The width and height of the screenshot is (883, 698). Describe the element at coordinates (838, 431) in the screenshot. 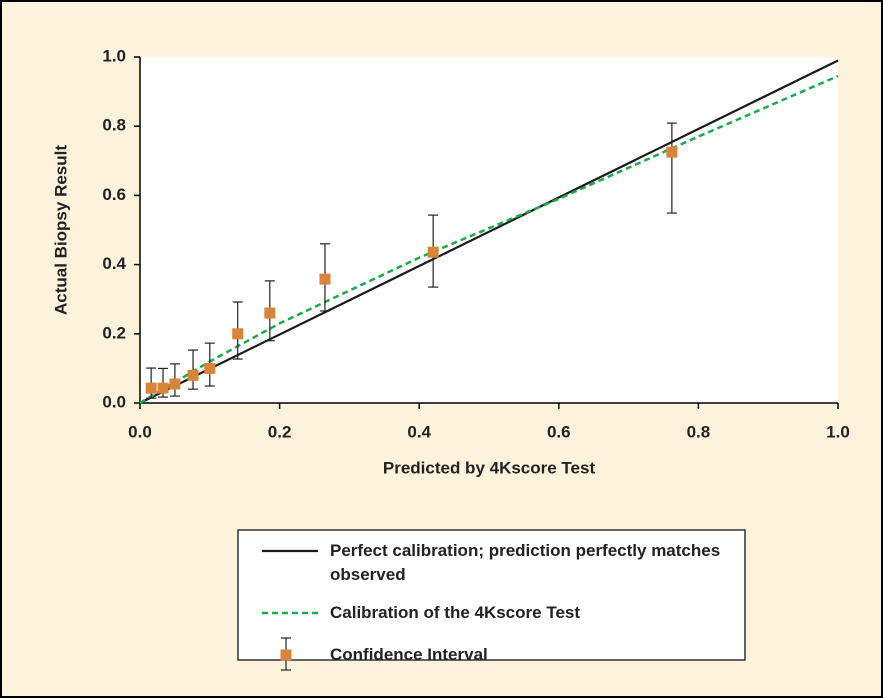

I see `x-tick-label: 1.0` at that location.